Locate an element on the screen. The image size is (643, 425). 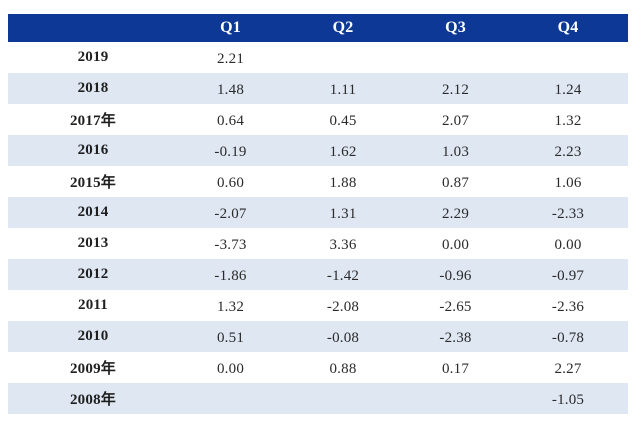
cell-q4: -1.05 is located at coordinates (568, 400).